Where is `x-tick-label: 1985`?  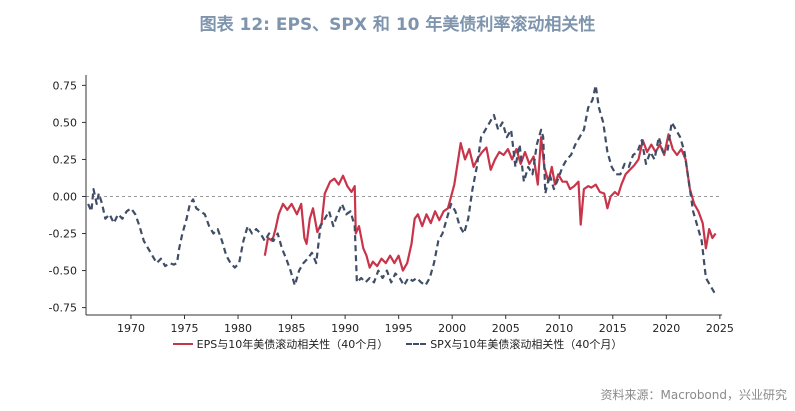 x-tick-label: 1985 is located at coordinates (292, 328).